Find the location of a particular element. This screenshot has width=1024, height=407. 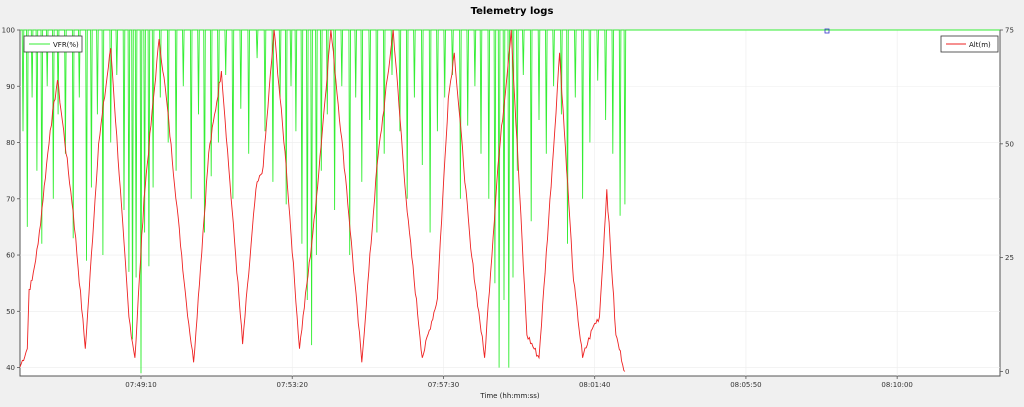

x-tick-label: 07:49:10 is located at coordinates (140, 385).